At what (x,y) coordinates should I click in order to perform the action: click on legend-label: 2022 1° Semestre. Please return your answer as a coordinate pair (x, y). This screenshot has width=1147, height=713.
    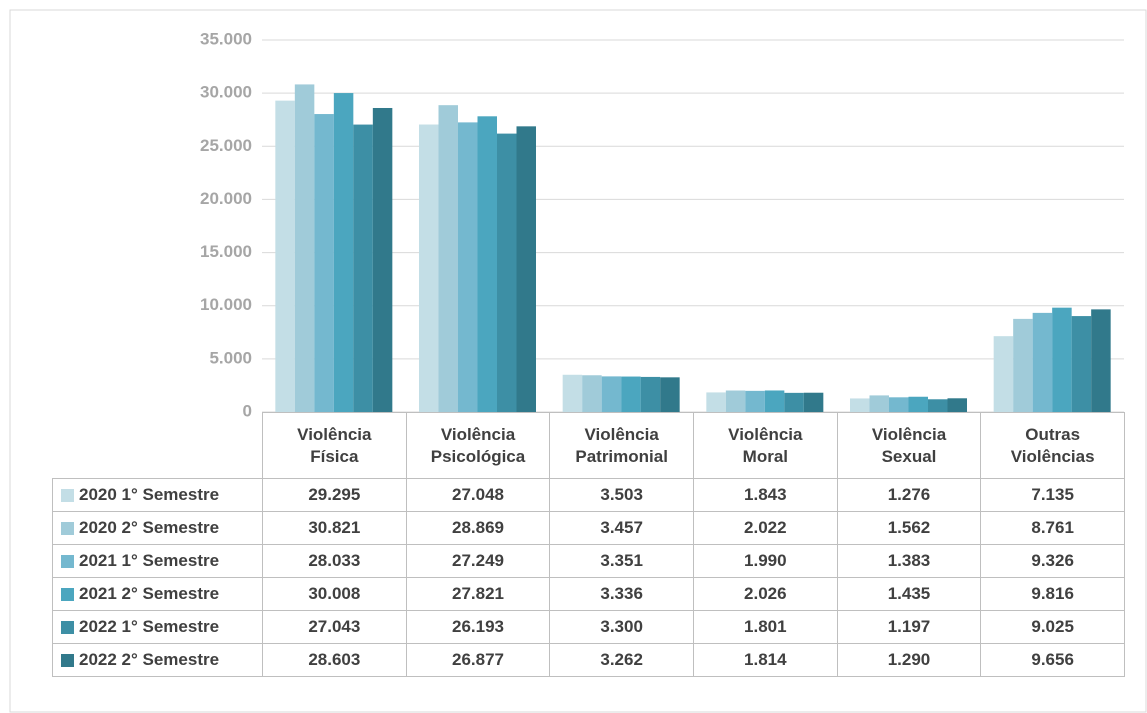
    Looking at the image, I should click on (149, 626).